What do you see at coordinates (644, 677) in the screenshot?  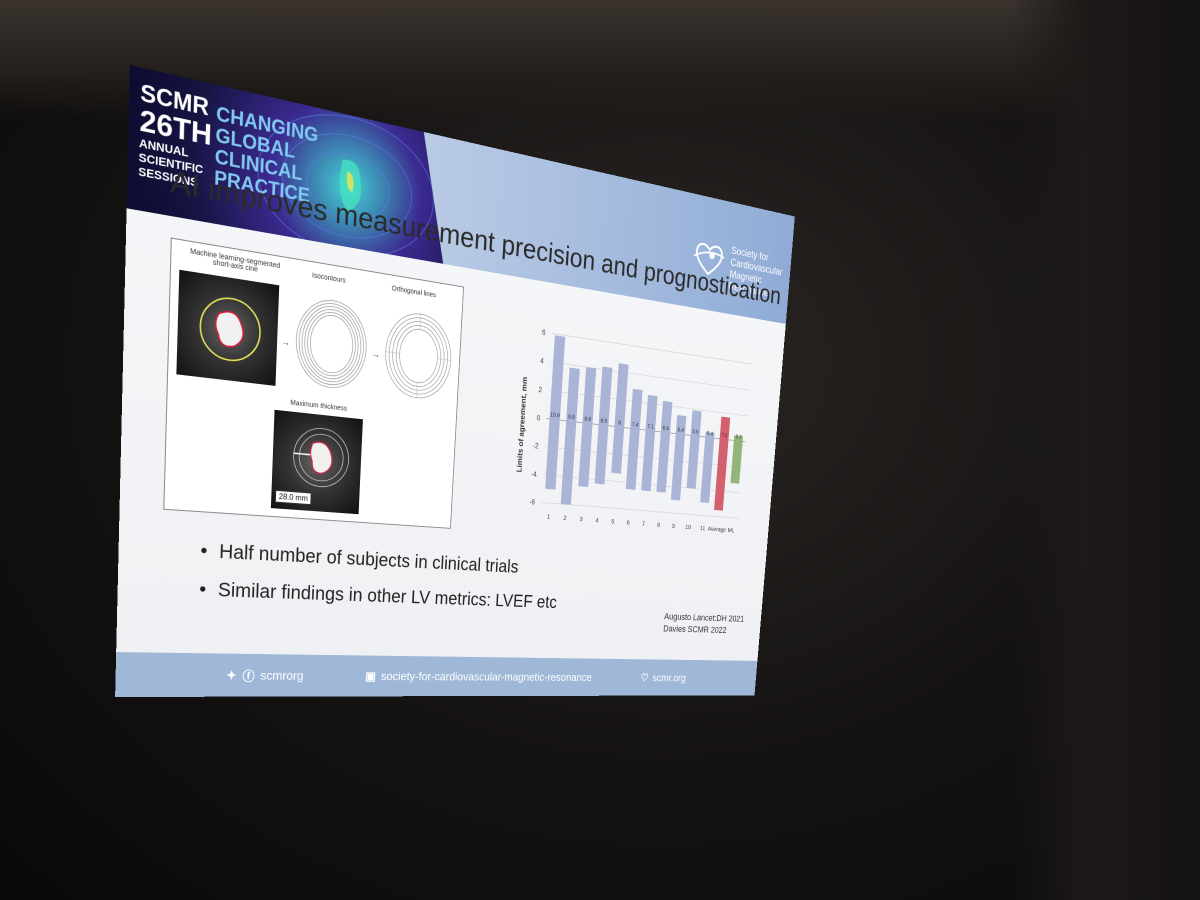 I see `heart-logo-icon: ♡` at bounding box center [644, 677].